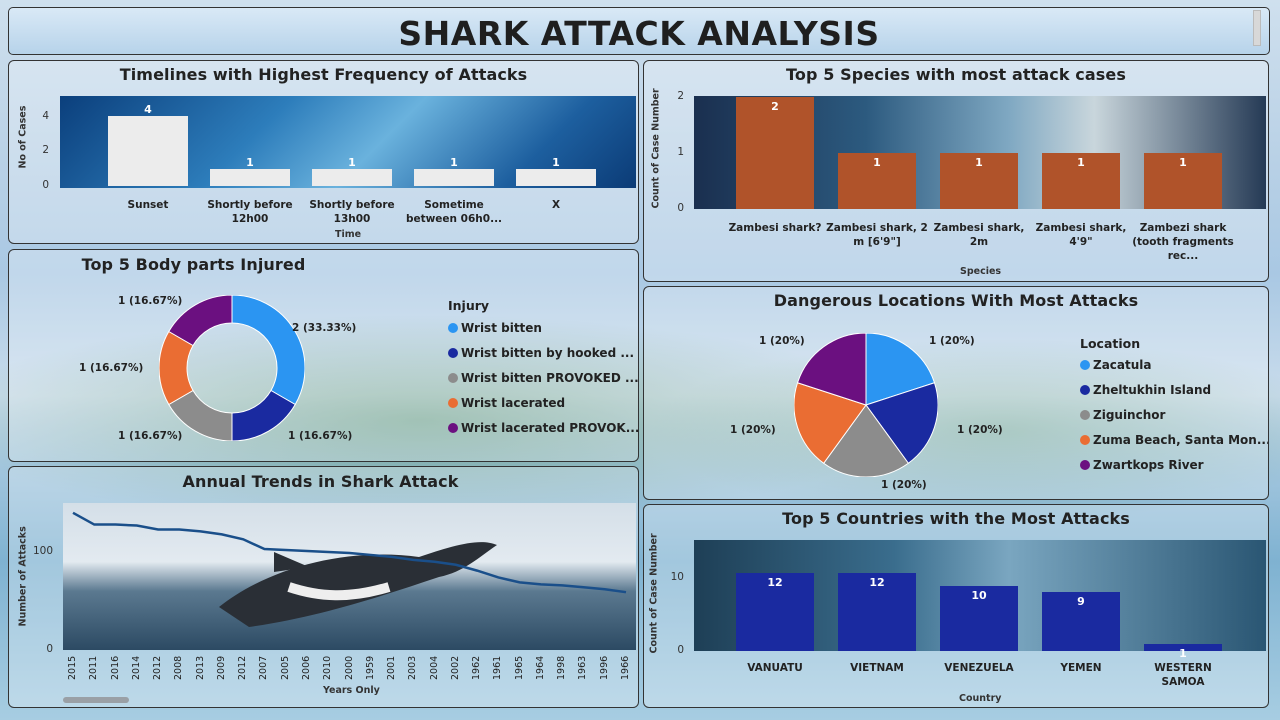 This screenshot has width=1280, height=720. Describe the element at coordinates (349, 667) in the screenshot. I see `year-label: 2000` at that location.